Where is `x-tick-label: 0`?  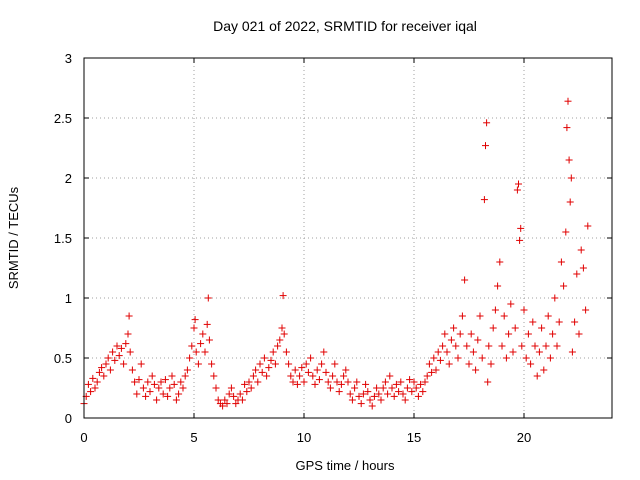 x-tick-label: 0 is located at coordinates (83, 437).